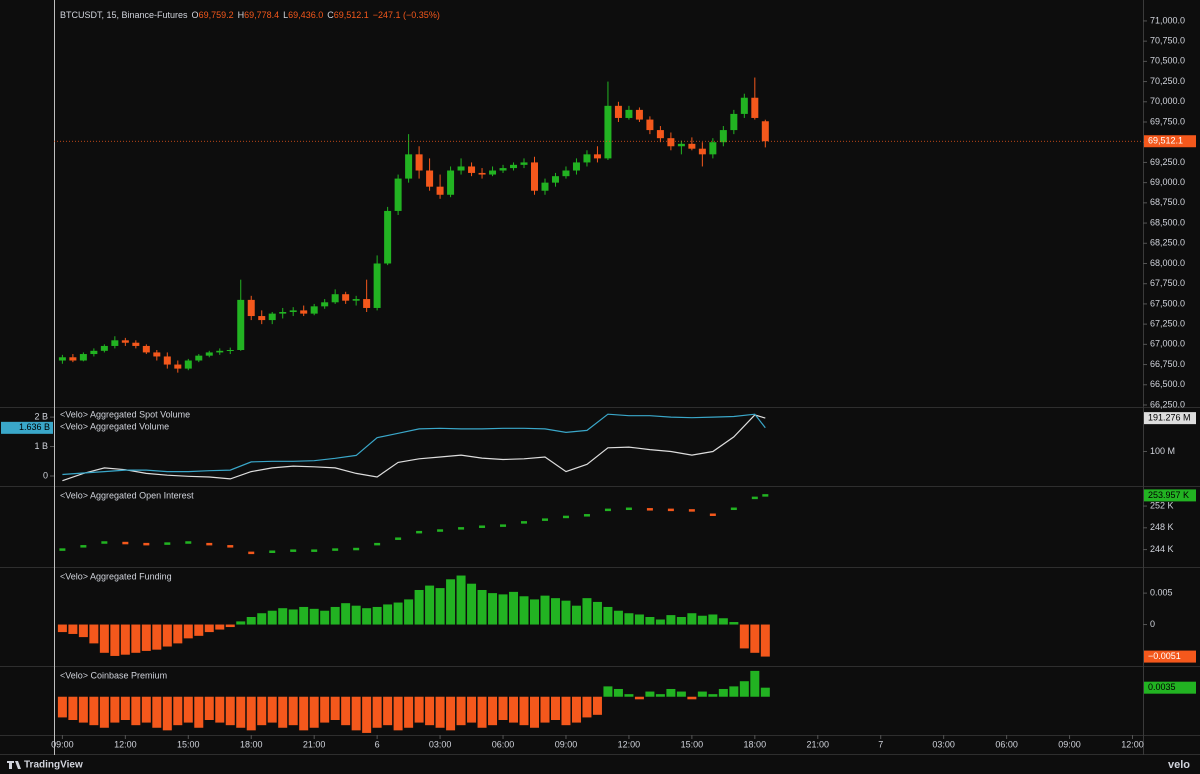 Image resolution: width=1200 pixels, height=774 pixels. What do you see at coordinates (377, 744) in the screenshot?
I see `x-tick-label: 6` at bounding box center [377, 744].